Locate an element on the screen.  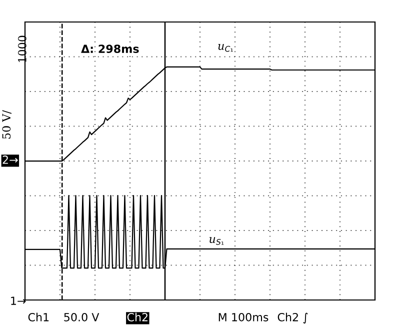
text: 50.0 V is located at coordinates (82, 317).